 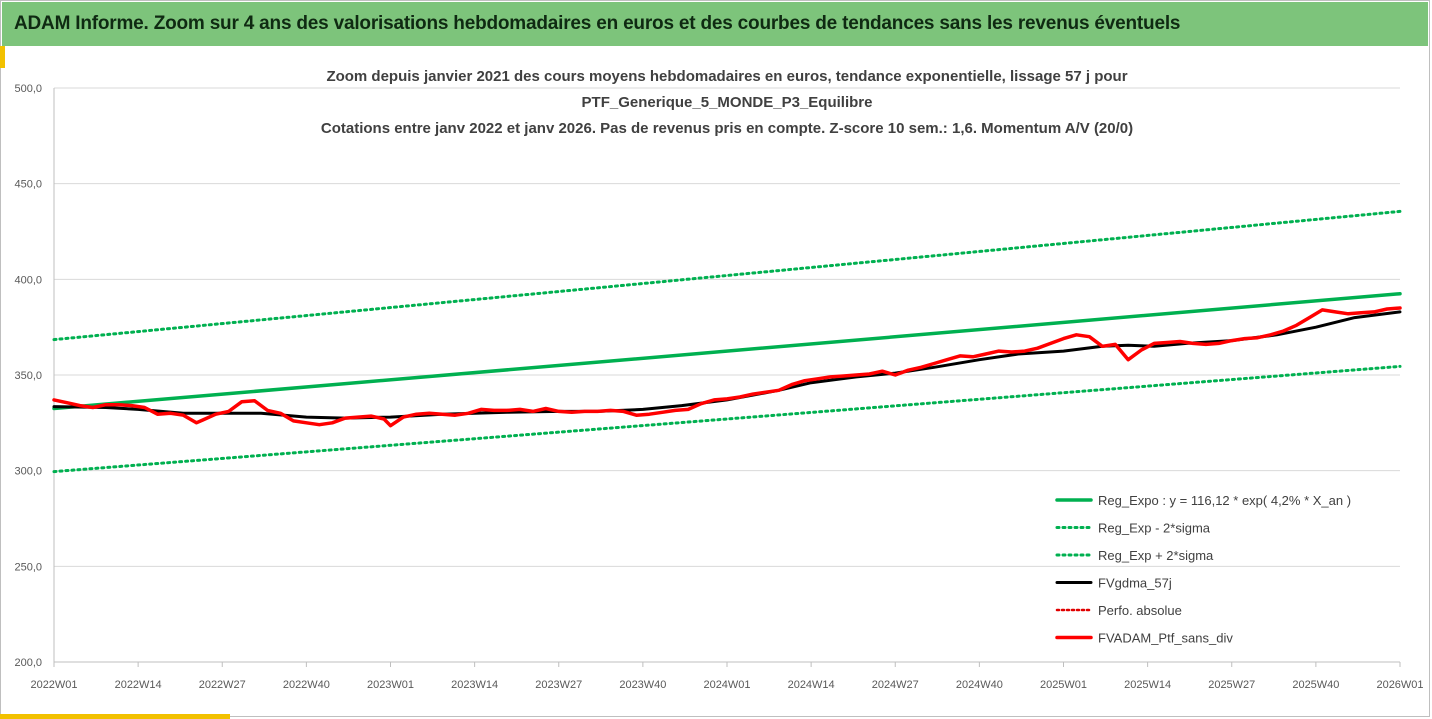 I want to click on y-tick-label: 200,0, so click(x=28, y=663).